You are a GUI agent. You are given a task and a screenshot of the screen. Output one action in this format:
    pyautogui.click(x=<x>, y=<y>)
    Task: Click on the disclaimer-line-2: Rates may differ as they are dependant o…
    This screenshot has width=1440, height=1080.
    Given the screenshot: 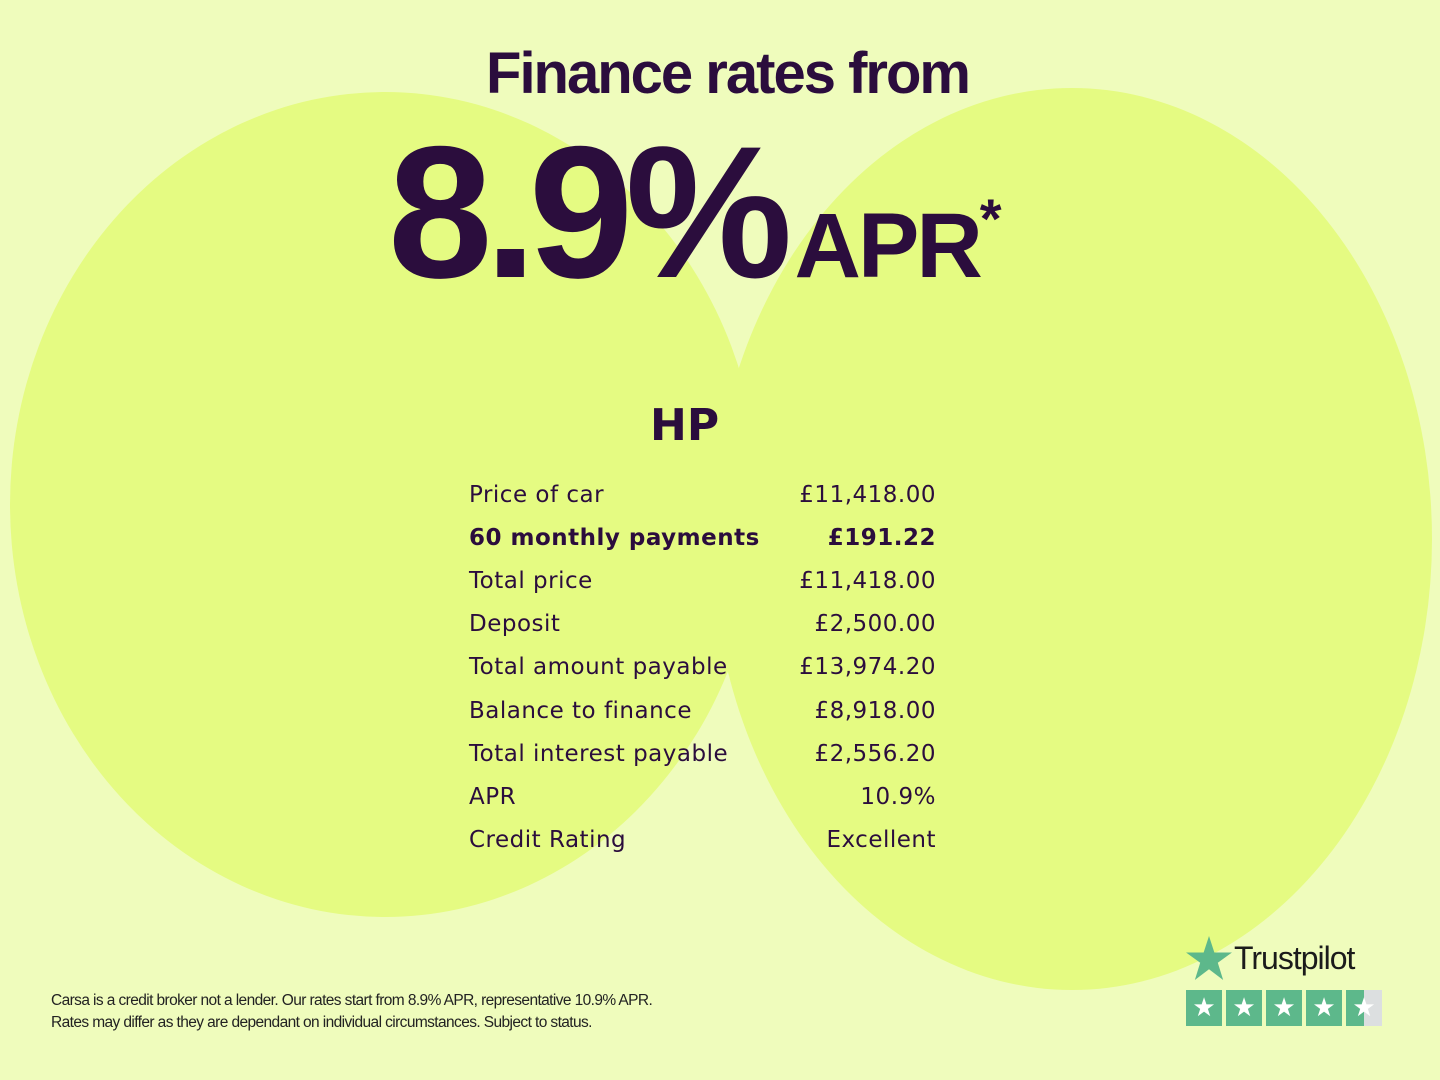 What is the action you would take?
    pyautogui.click(x=321, y=1022)
    